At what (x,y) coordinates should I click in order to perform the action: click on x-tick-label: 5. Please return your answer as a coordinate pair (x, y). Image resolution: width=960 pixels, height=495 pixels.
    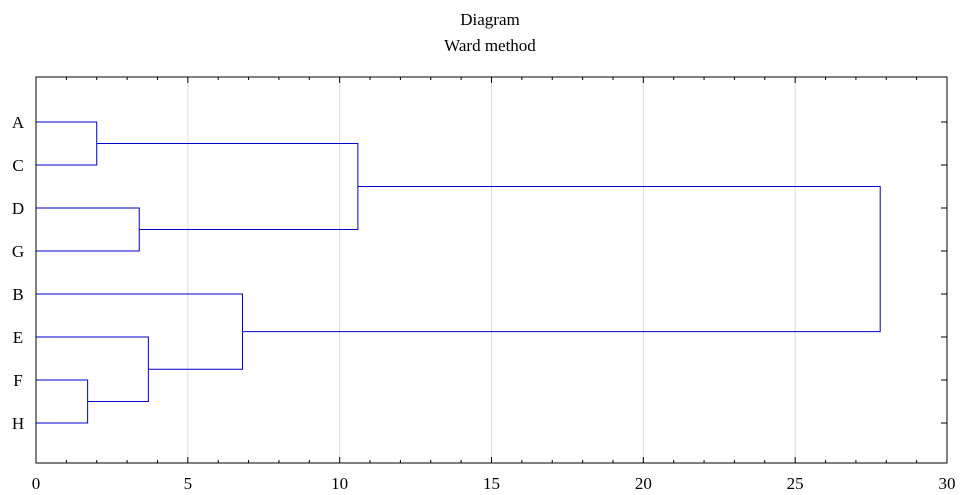
    Looking at the image, I should click on (188, 483).